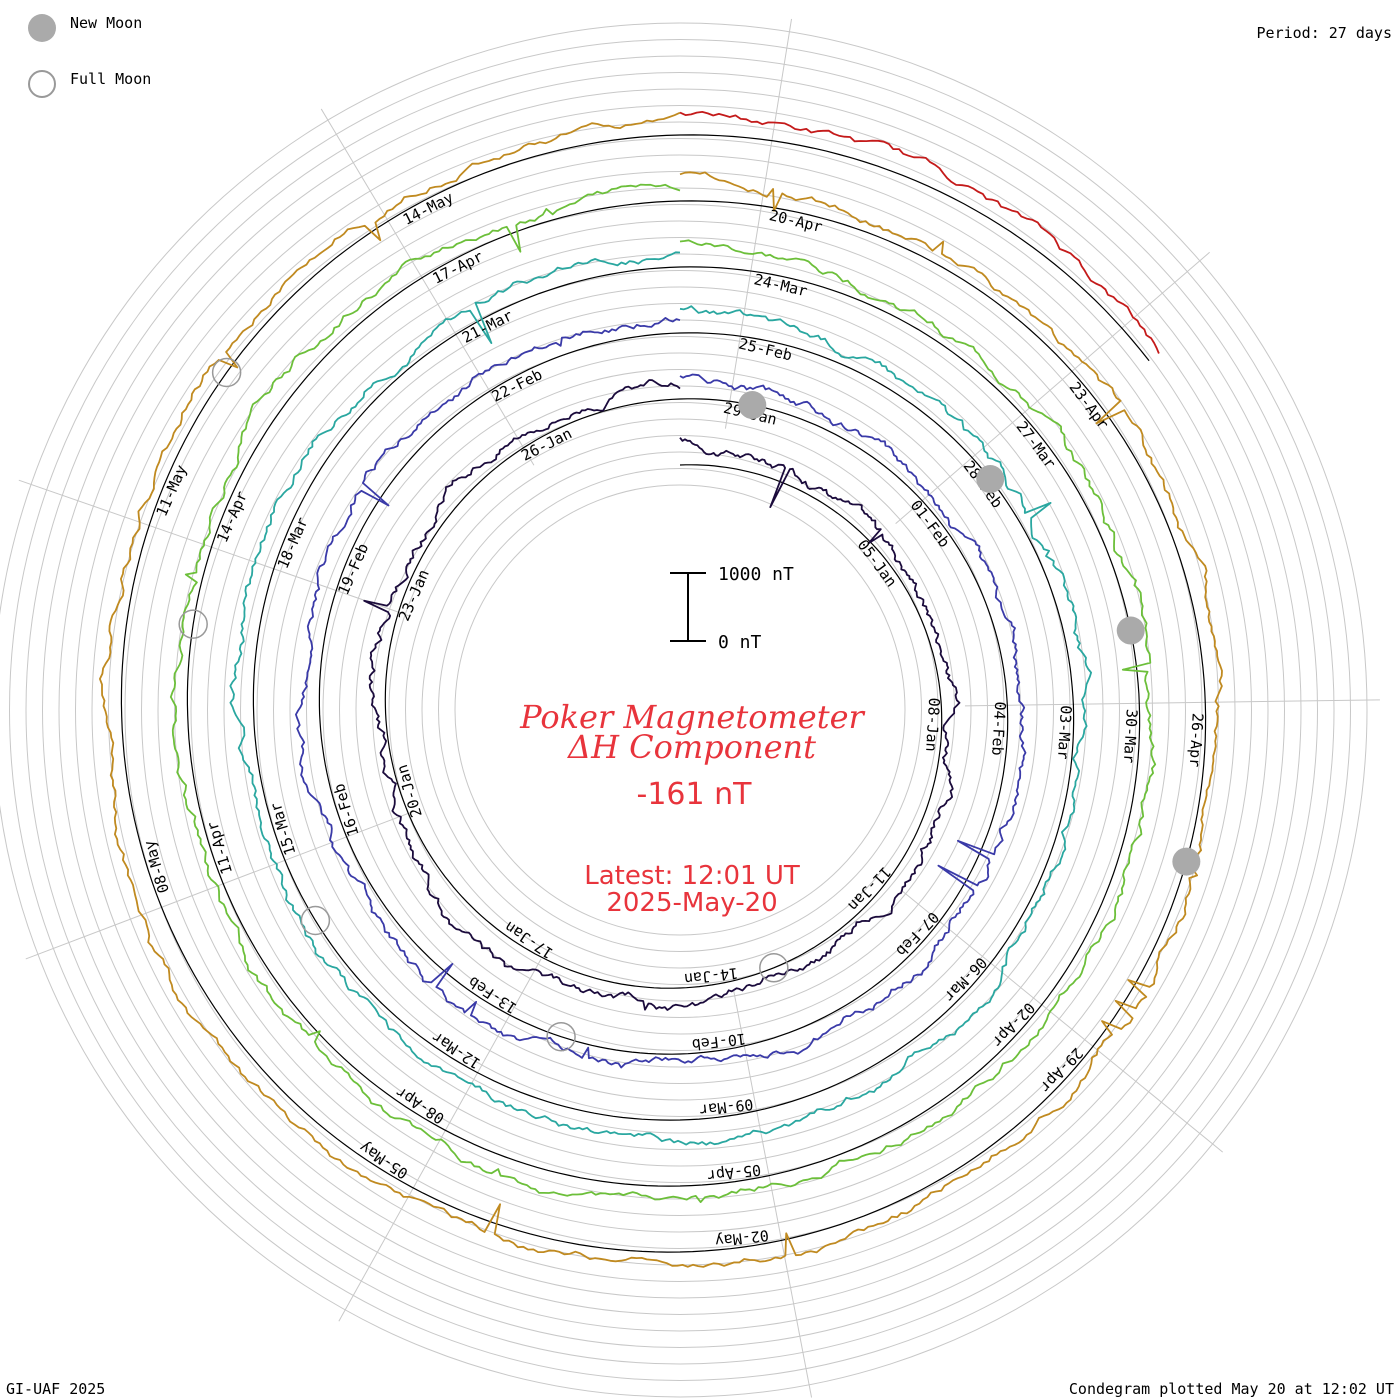 The width and height of the screenshot is (1400, 1400). What do you see at coordinates (692, 876) in the screenshot?
I see `latest-time: Latest: 12:01 UT` at bounding box center [692, 876].